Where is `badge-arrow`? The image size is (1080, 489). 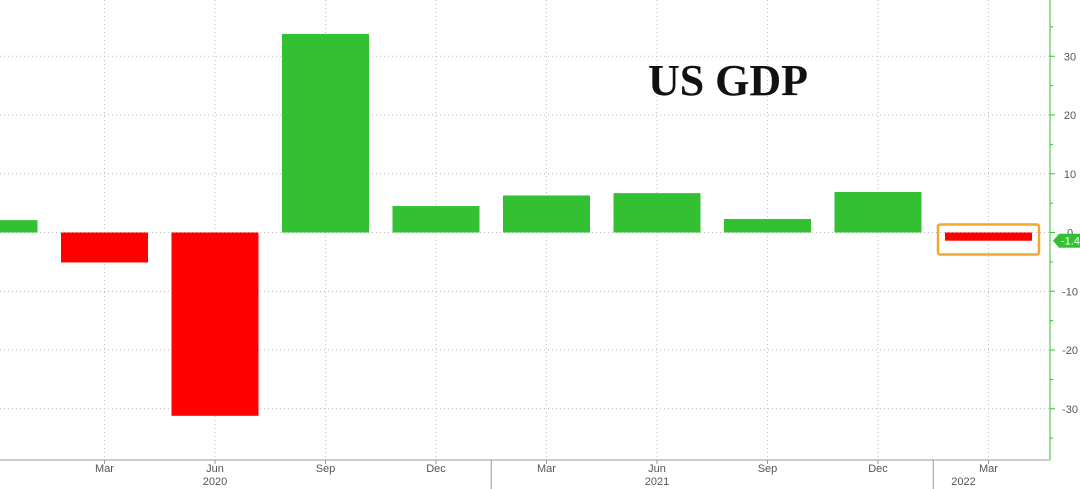 badge-arrow is located at coordinates (1056, 240).